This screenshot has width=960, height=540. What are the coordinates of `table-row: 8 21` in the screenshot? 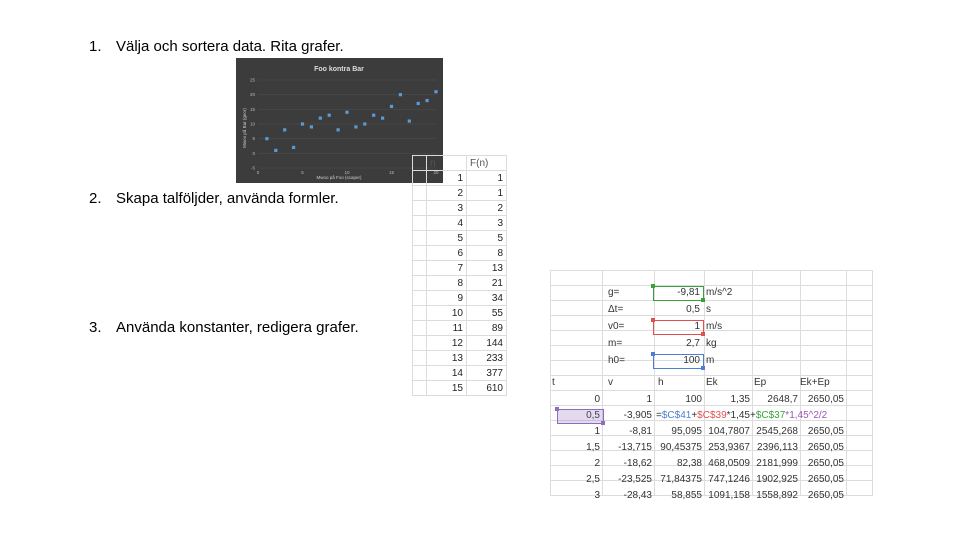 It's located at (459, 283).